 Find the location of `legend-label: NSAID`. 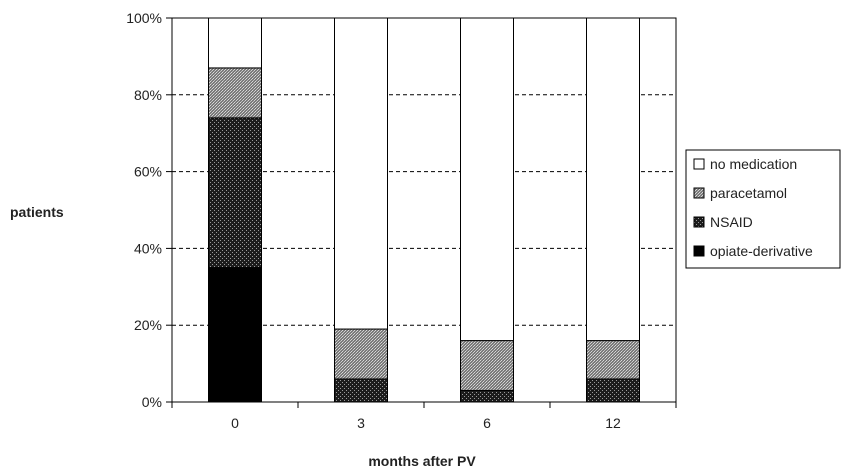

legend-label: NSAID is located at coordinates (731, 222).